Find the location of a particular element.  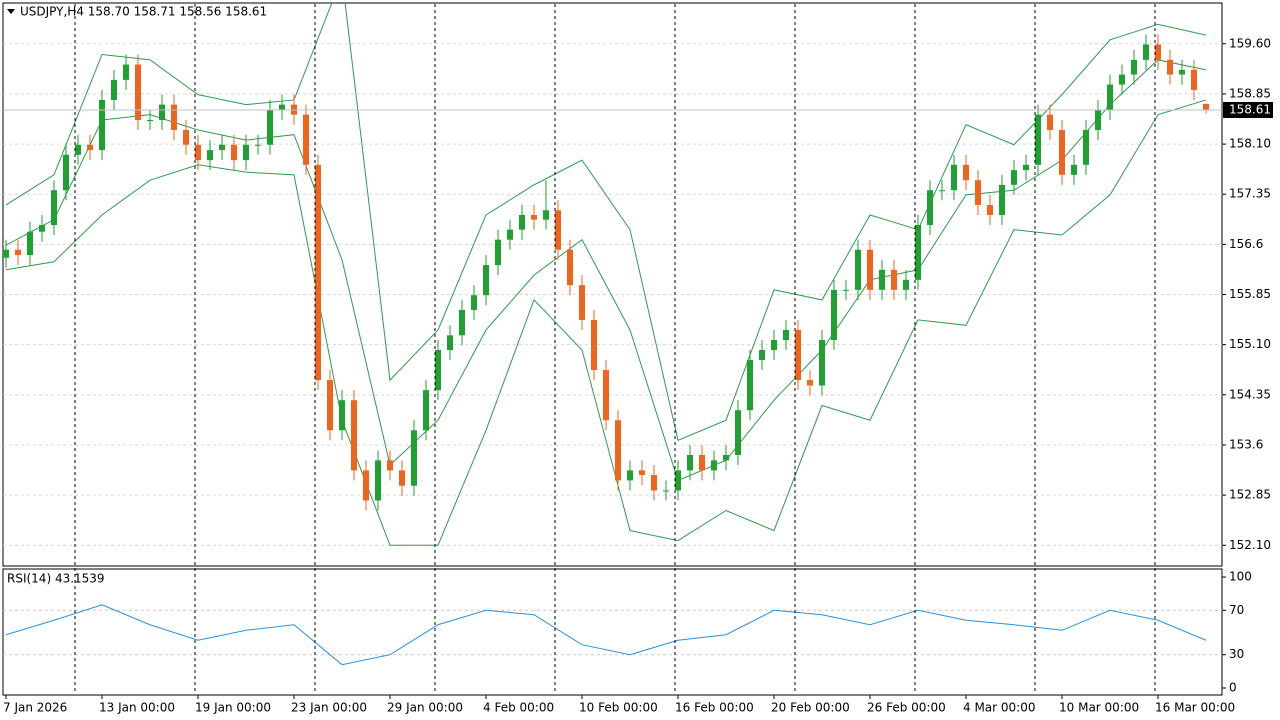

y-tick-label: 158.10 is located at coordinates (1250, 144).